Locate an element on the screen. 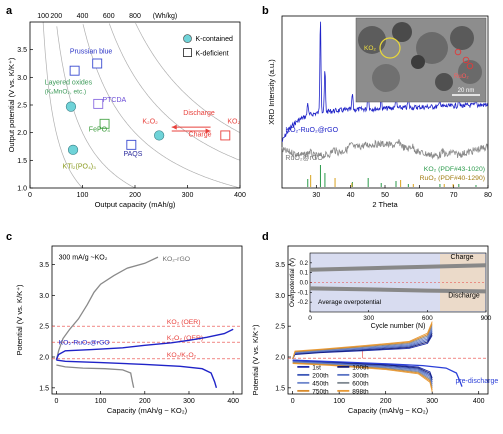  annotation-label: PTCDA is located at coordinates (114, 100).